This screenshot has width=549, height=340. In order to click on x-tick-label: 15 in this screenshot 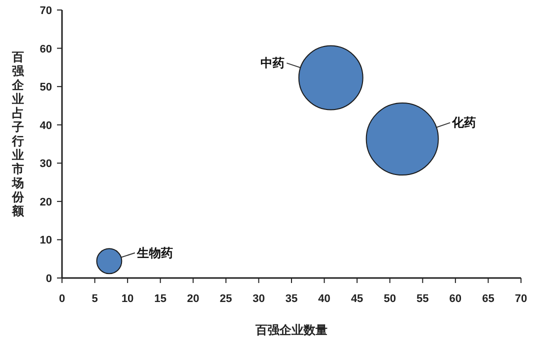, I will do `click(160, 299)`.